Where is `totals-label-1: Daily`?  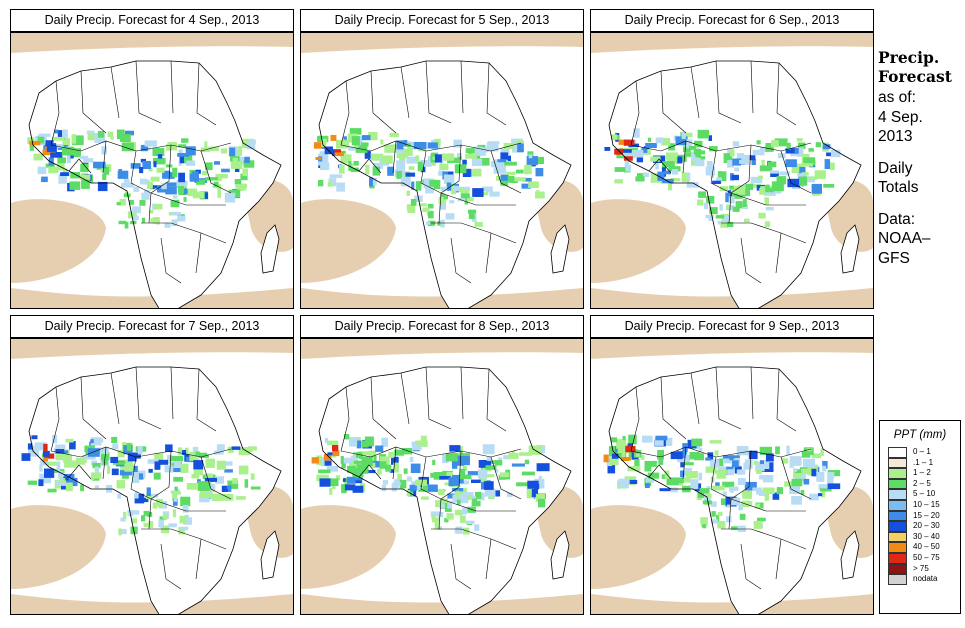 totals-label-1: Daily is located at coordinates (895, 168).